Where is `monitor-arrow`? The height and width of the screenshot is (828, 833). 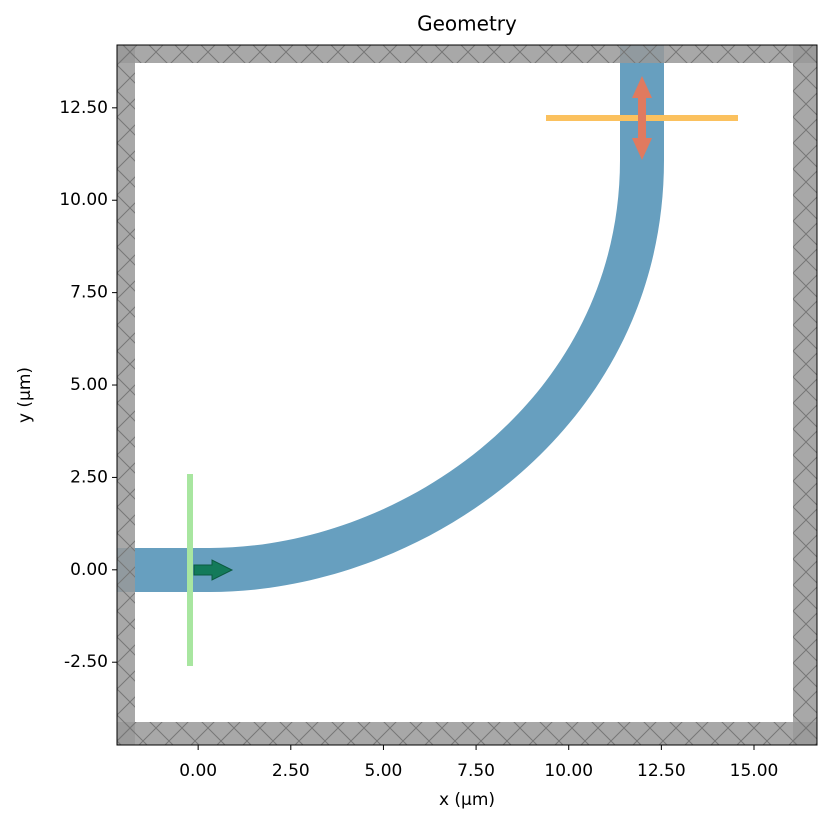 monitor-arrow is located at coordinates (642, 118).